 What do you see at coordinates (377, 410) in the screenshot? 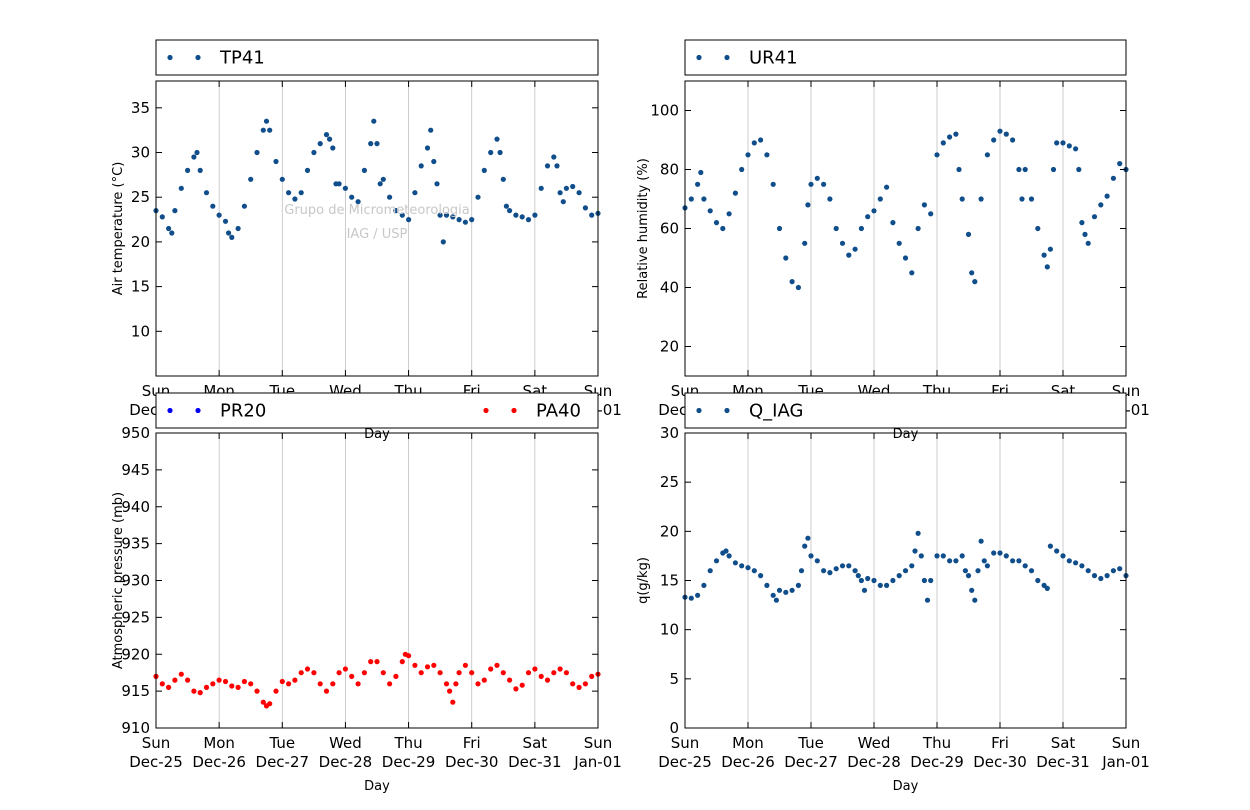
I see `legend: PR20 PA40` at bounding box center [377, 410].